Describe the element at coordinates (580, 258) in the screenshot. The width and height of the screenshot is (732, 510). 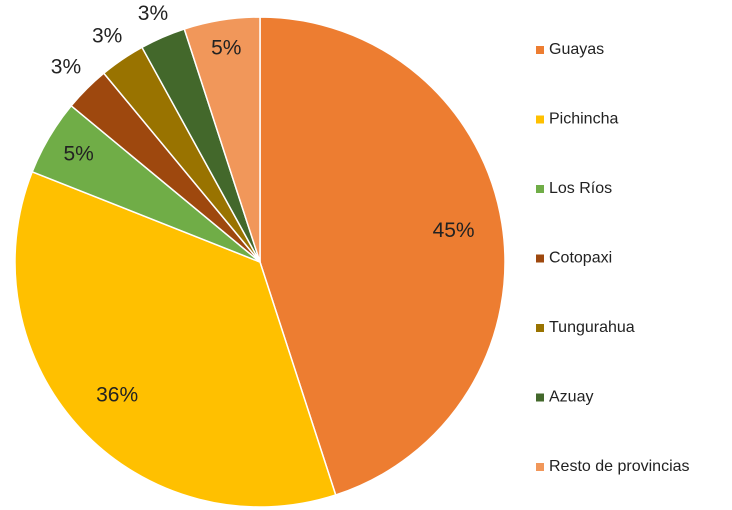
I see `legend-label: Cotopaxi` at that location.